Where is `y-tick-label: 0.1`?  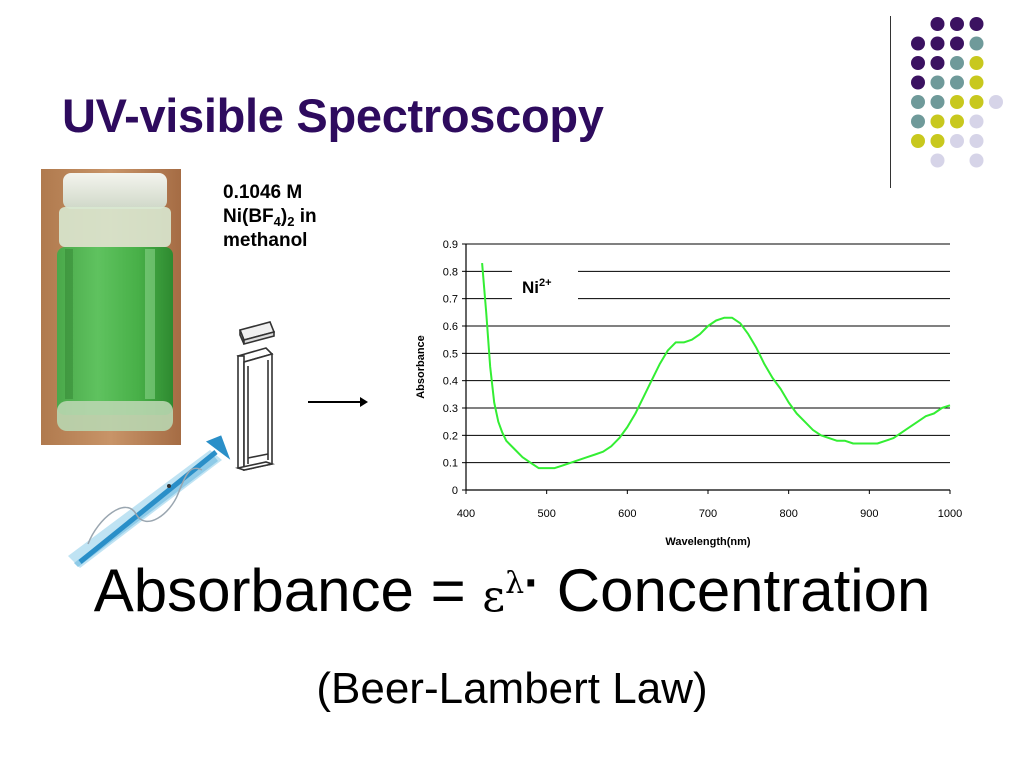 y-tick-label: 0.1 is located at coordinates (450, 464).